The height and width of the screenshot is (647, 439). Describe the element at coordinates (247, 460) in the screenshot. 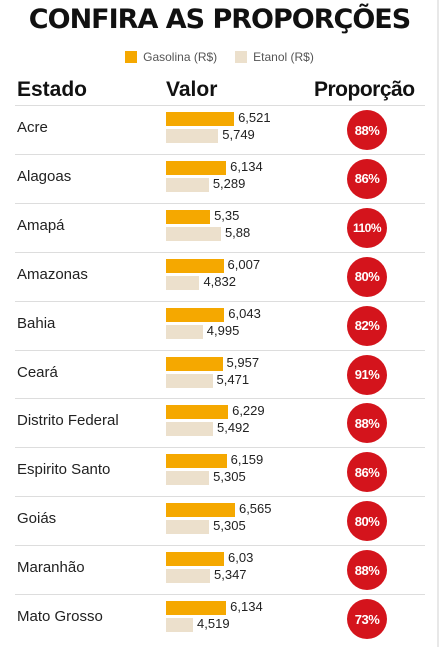

I see `value-label-gasolina: 6,159` at that location.